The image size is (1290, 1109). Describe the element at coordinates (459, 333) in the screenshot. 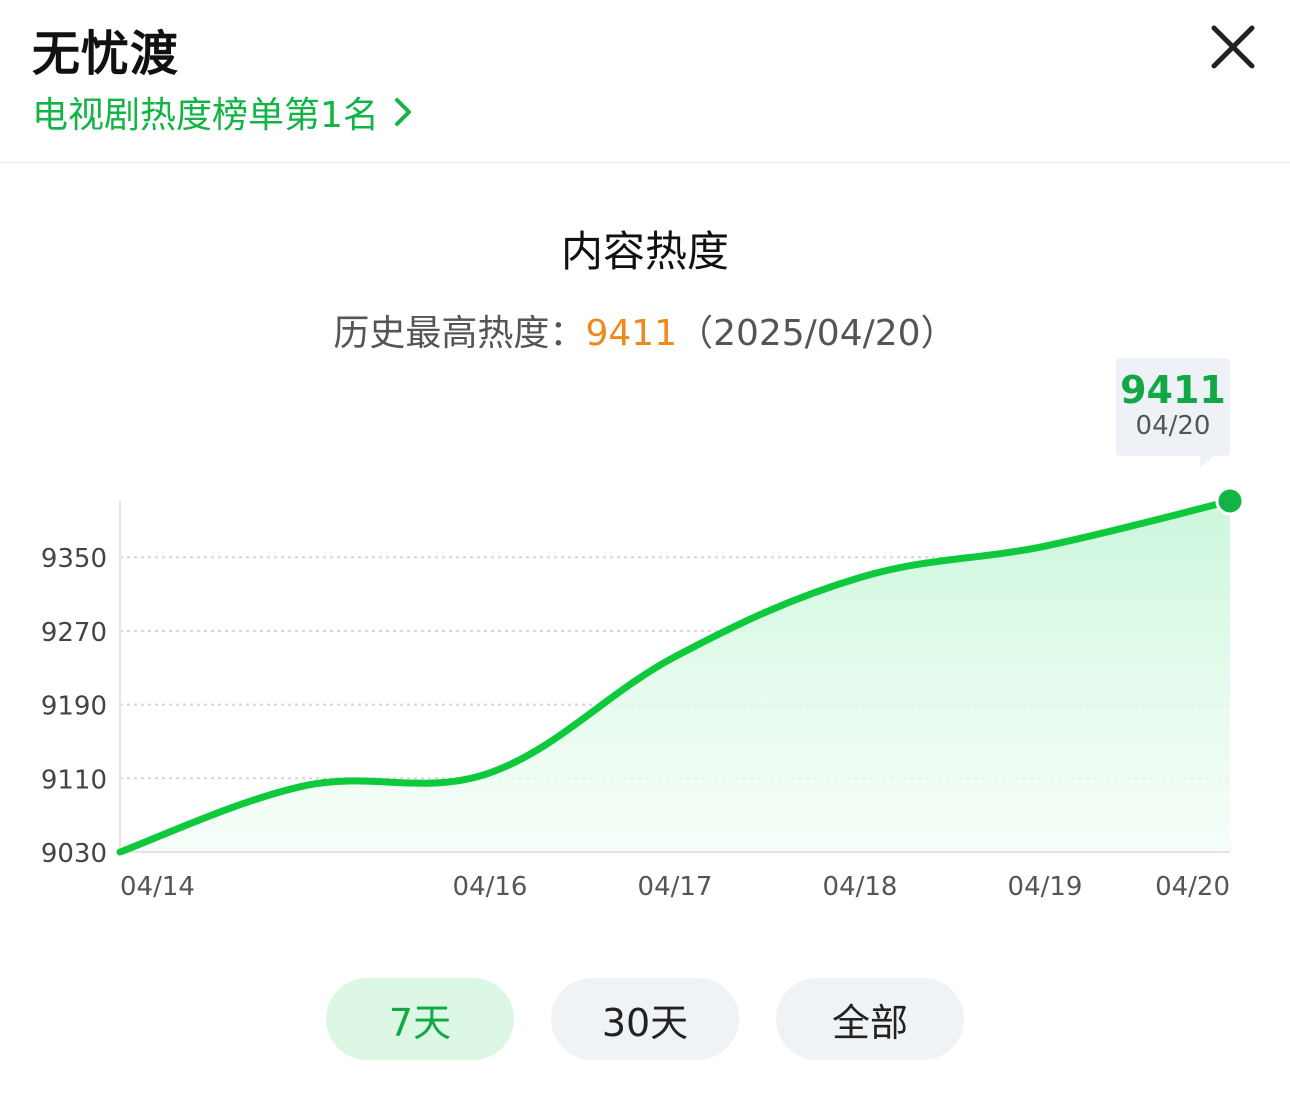

I see `max-heat-label: 历史最高热度：` at that location.